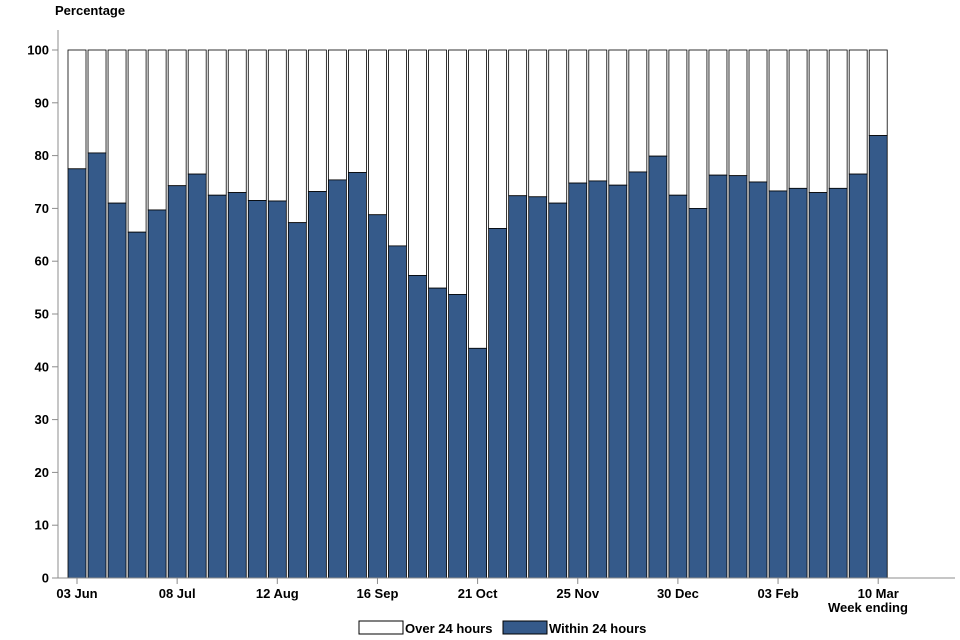  What do you see at coordinates (42, 419) in the screenshot?
I see `y-tick-label: 30` at bounding box center [42, 419].